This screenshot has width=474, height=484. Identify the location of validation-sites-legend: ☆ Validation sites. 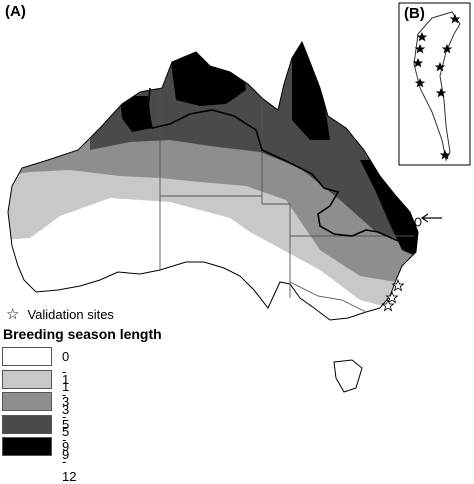
(60, 314).